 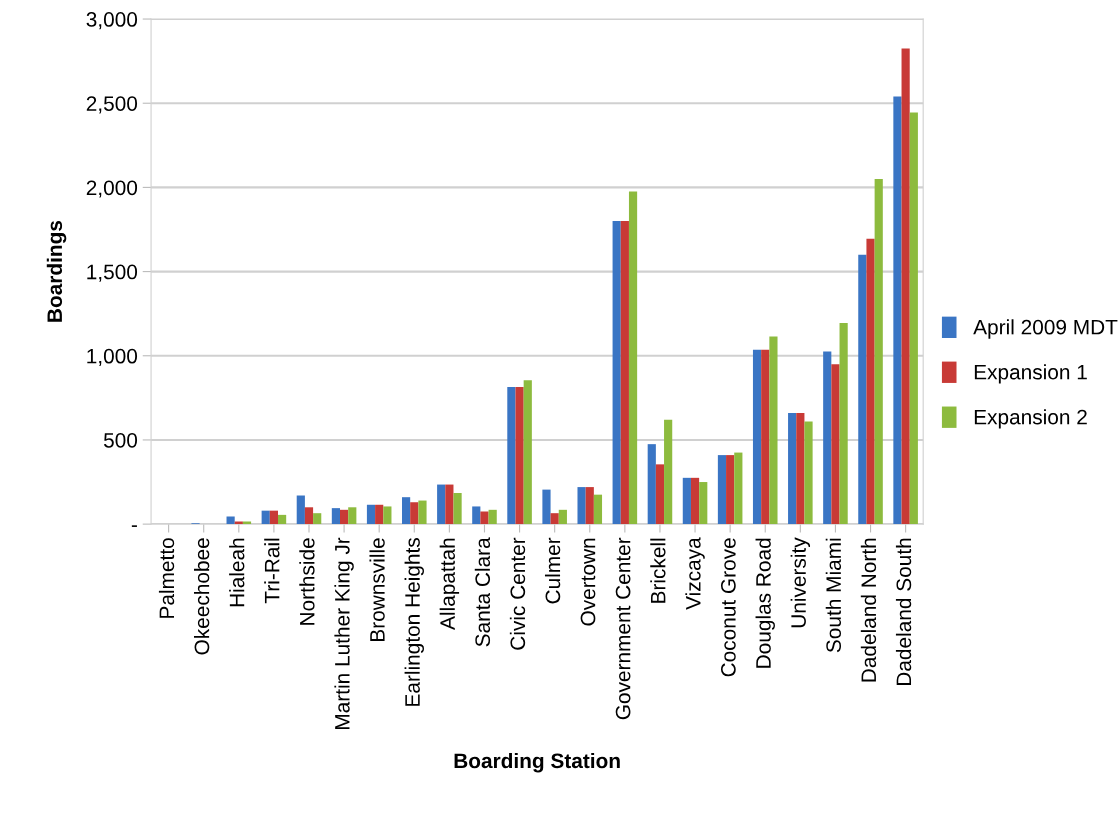 What do you see at coordinates (272, 571) in the screenshot?
I see `x-tick-label: Tri-Rail` at bounding box center [272, 571].